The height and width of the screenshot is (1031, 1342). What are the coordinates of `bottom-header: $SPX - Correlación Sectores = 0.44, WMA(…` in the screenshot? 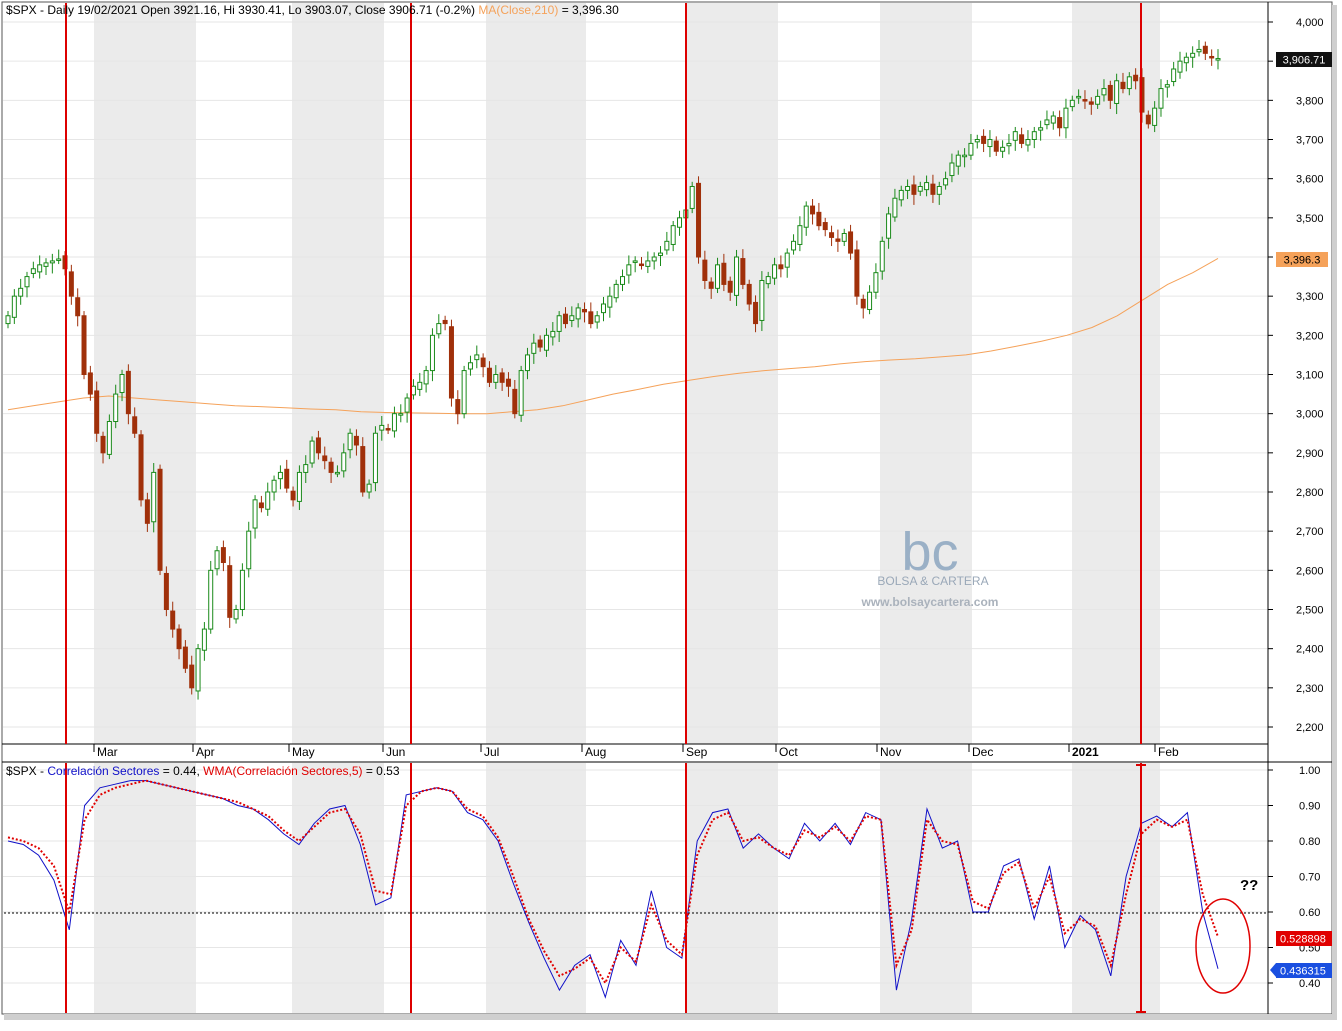 It's located at (203, 771).